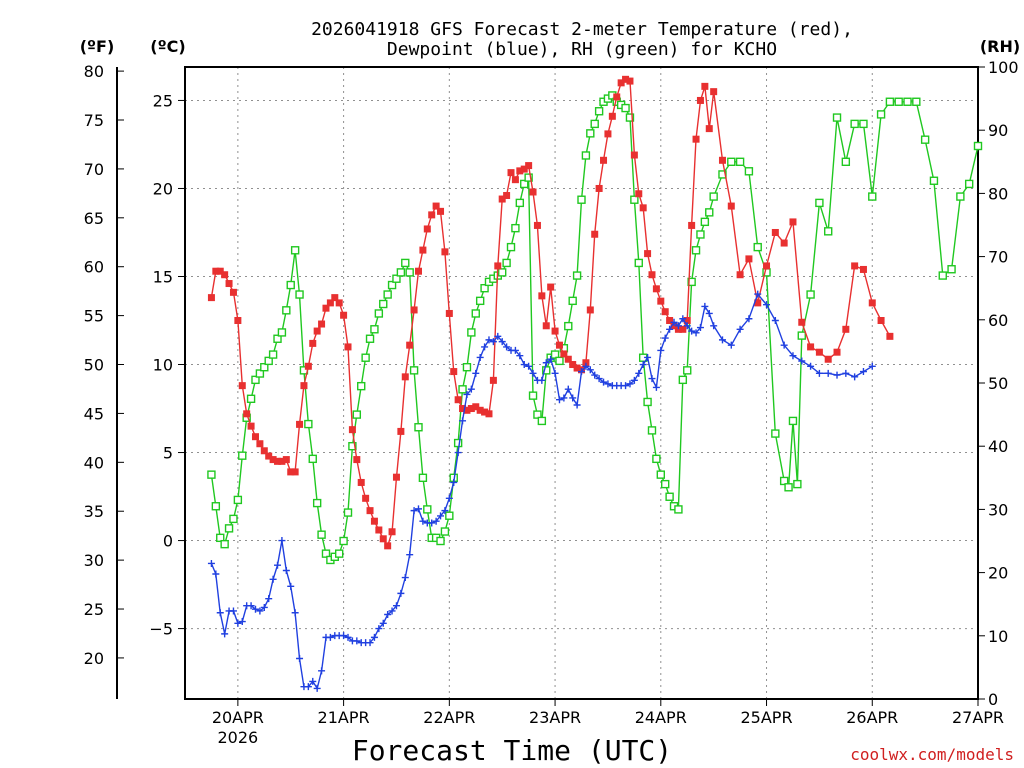 This screenshot has width=1024, height=768. What do you see at coordinates (94, 511) in the screenshot?
I see `fahrenheit-tick-label: 35` at bounding box center [94, 511].